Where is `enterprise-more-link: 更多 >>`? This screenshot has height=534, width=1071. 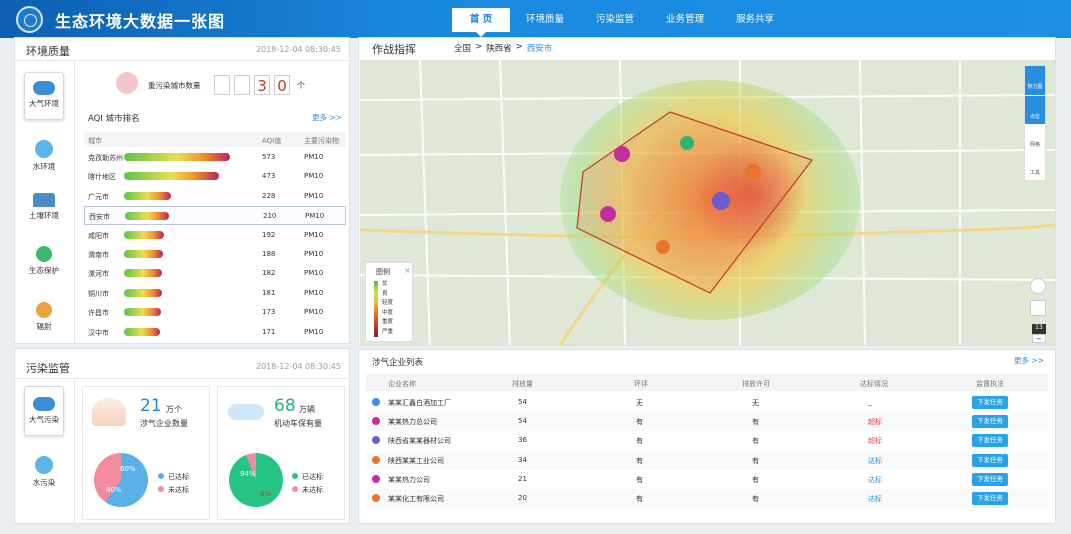 enterprise-more-link: 更多 >> is located at coordinates (1029, 360).